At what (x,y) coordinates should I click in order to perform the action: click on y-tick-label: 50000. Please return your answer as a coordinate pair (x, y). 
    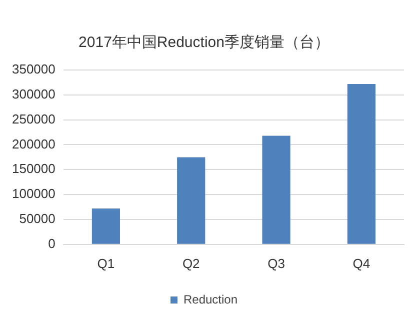
    Looking at the image, I should click on (37, 218).